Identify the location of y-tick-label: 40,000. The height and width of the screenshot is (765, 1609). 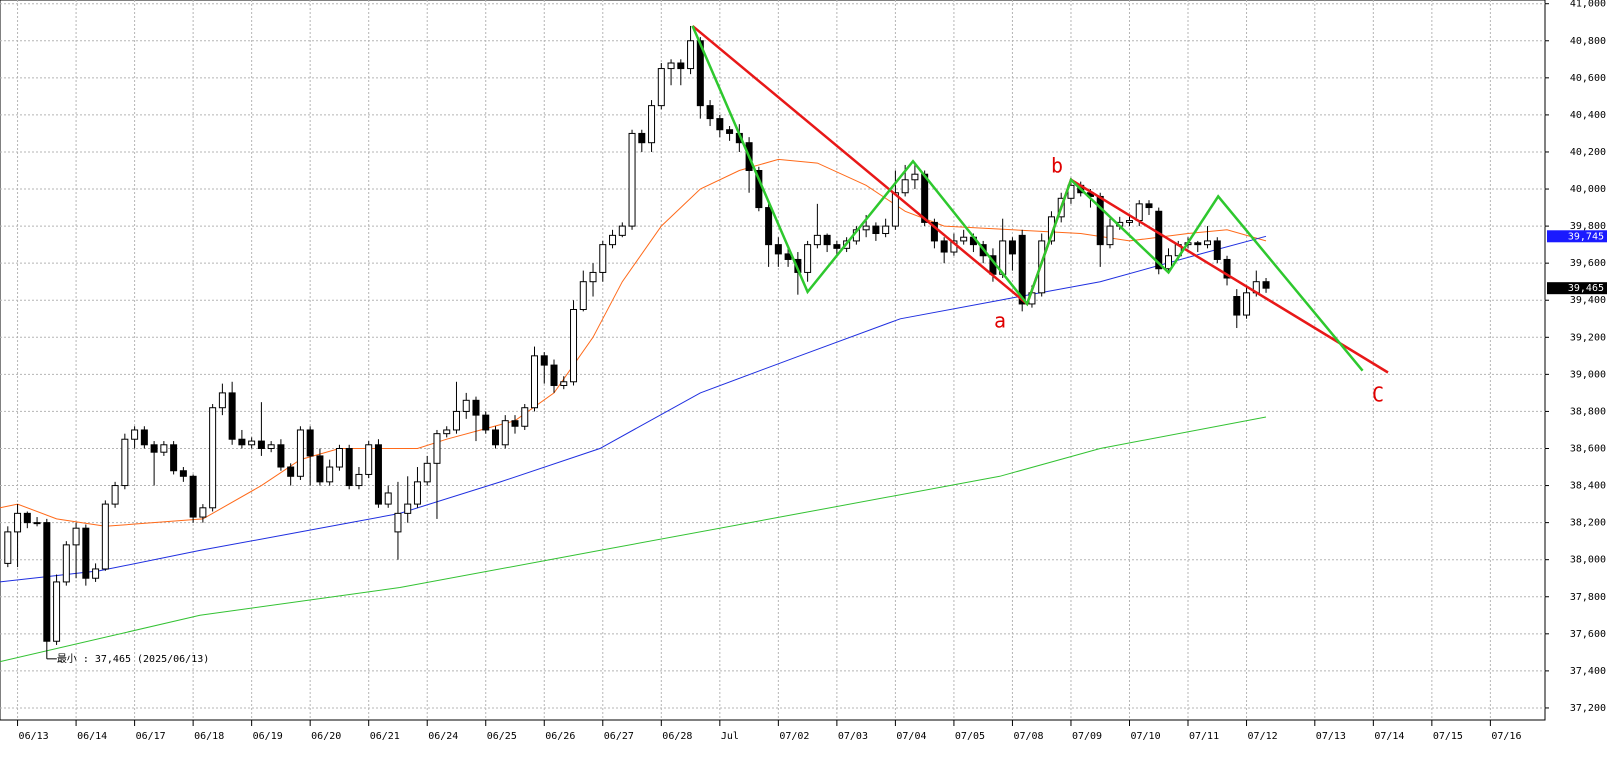
(1588, 189).